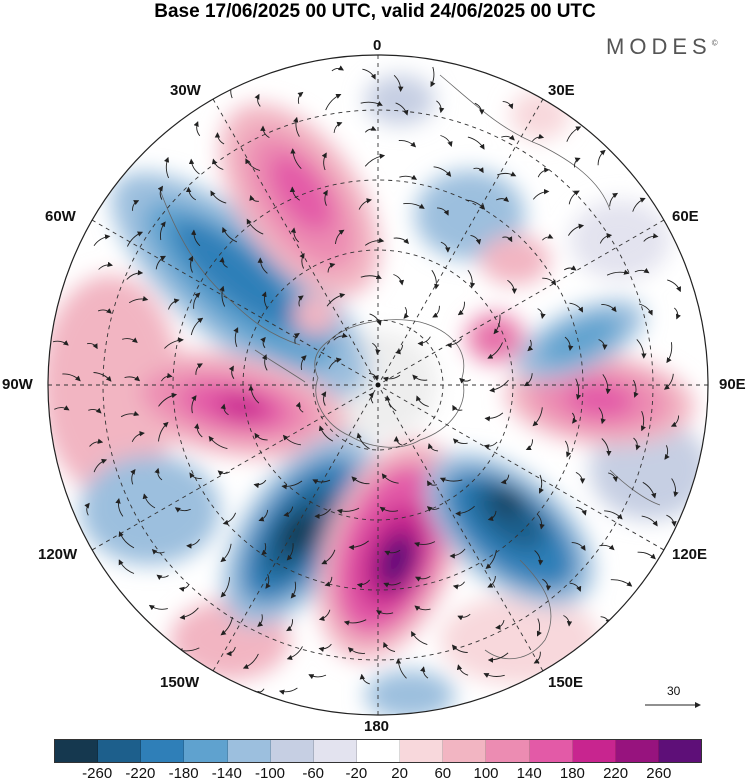 The height and width of the screenshot is (783, 750). I want to click on colorbar-tick-label: -140, so click(226, 773).